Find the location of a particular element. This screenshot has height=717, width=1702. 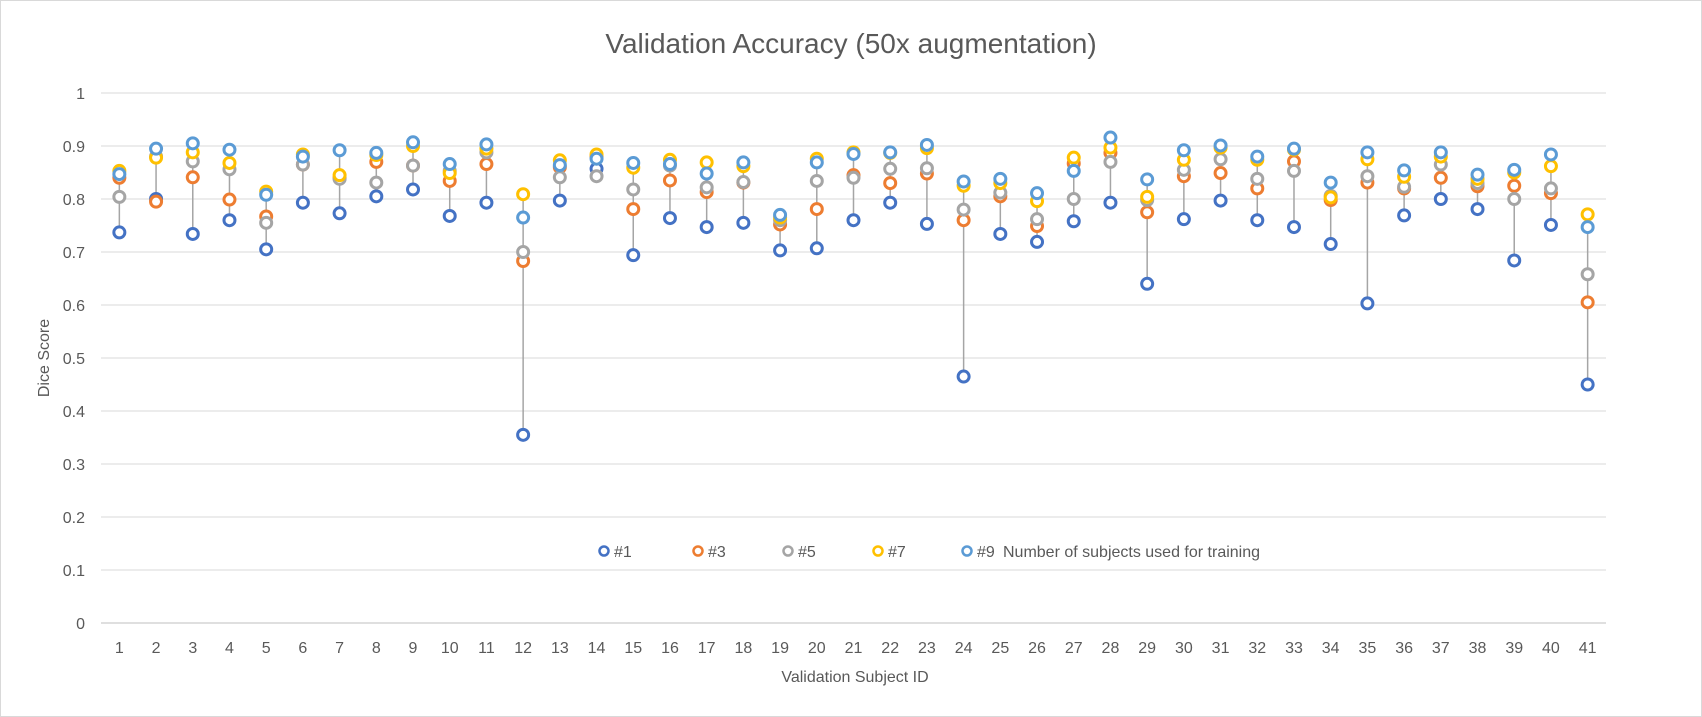

x-tick-label: 17 is located at coordinates (707, 648).